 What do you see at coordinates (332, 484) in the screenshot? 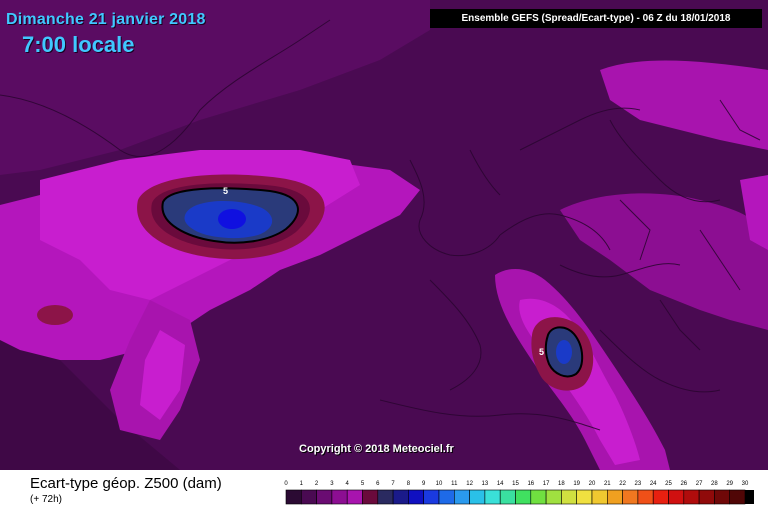
I see `scale-tick-label: 3` at bounding box center [332, 484].